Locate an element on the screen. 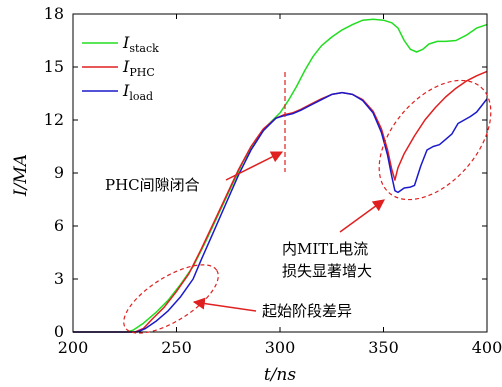 This screenshot has height=387, width=502. x-tick-label: 250 is located at coordinates (176, 347).